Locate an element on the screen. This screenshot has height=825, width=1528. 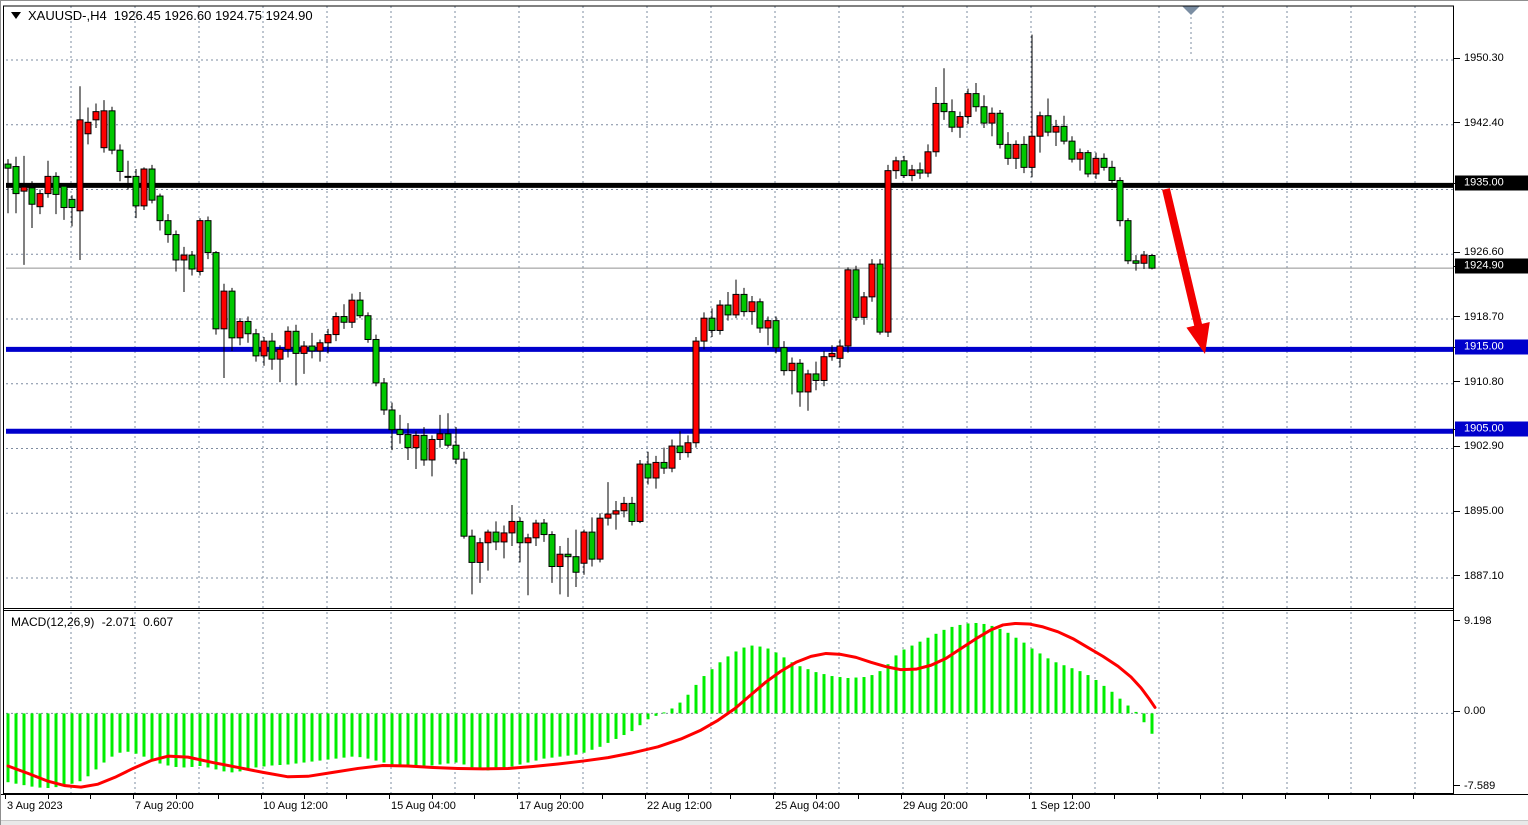
price-axis-label: 1926.60 is located at coordinates (1484, 252).